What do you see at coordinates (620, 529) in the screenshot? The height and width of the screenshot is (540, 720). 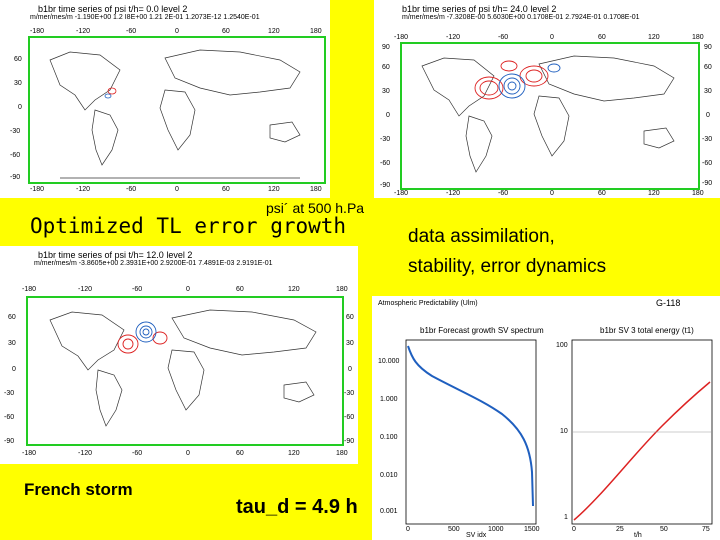 I see `right-xtick: 25` at bounding box center [620, 529].